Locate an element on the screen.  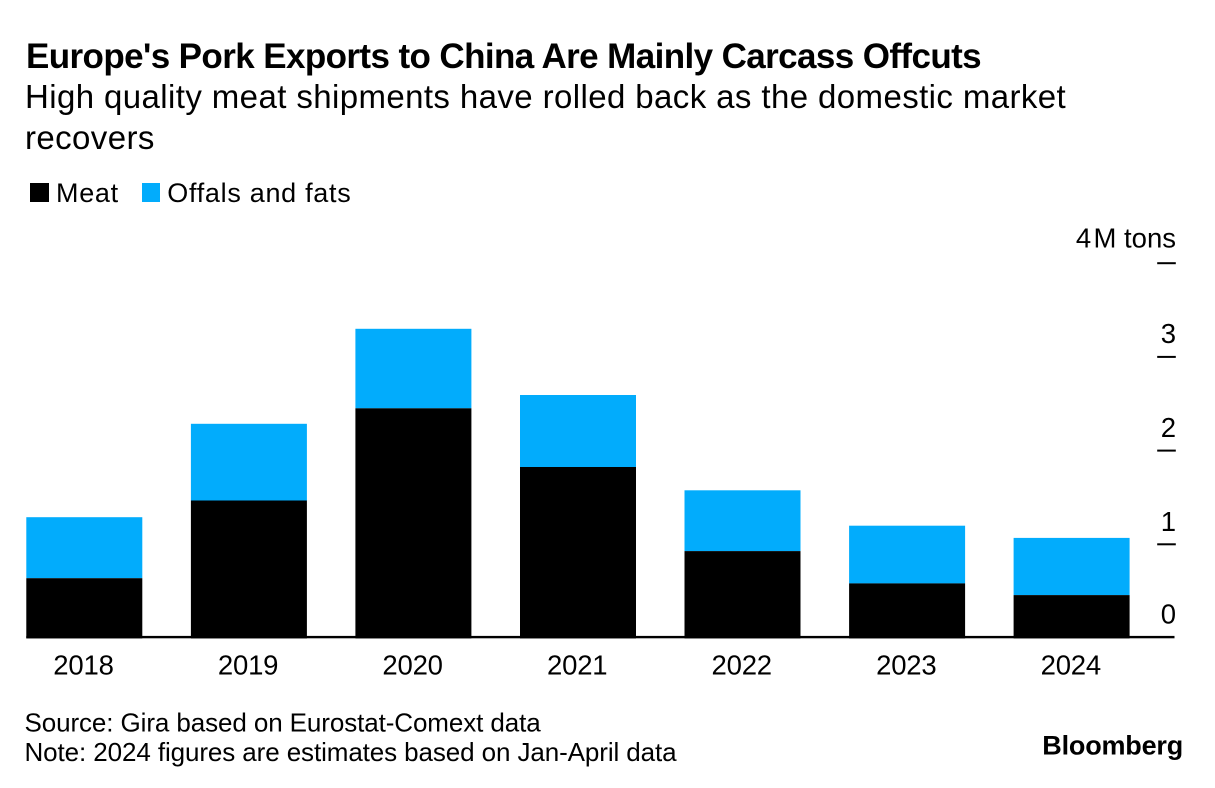
svg-text: 3 is located at coordinates (1168, 333).